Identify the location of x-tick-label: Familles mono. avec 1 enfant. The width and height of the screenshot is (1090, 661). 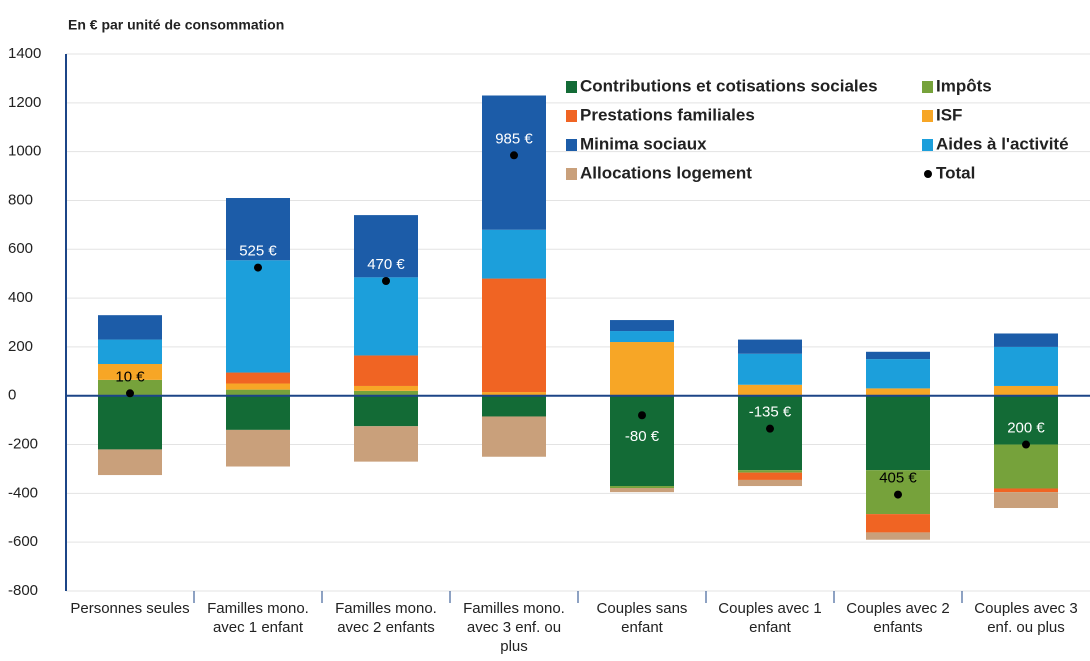
(258, 618).